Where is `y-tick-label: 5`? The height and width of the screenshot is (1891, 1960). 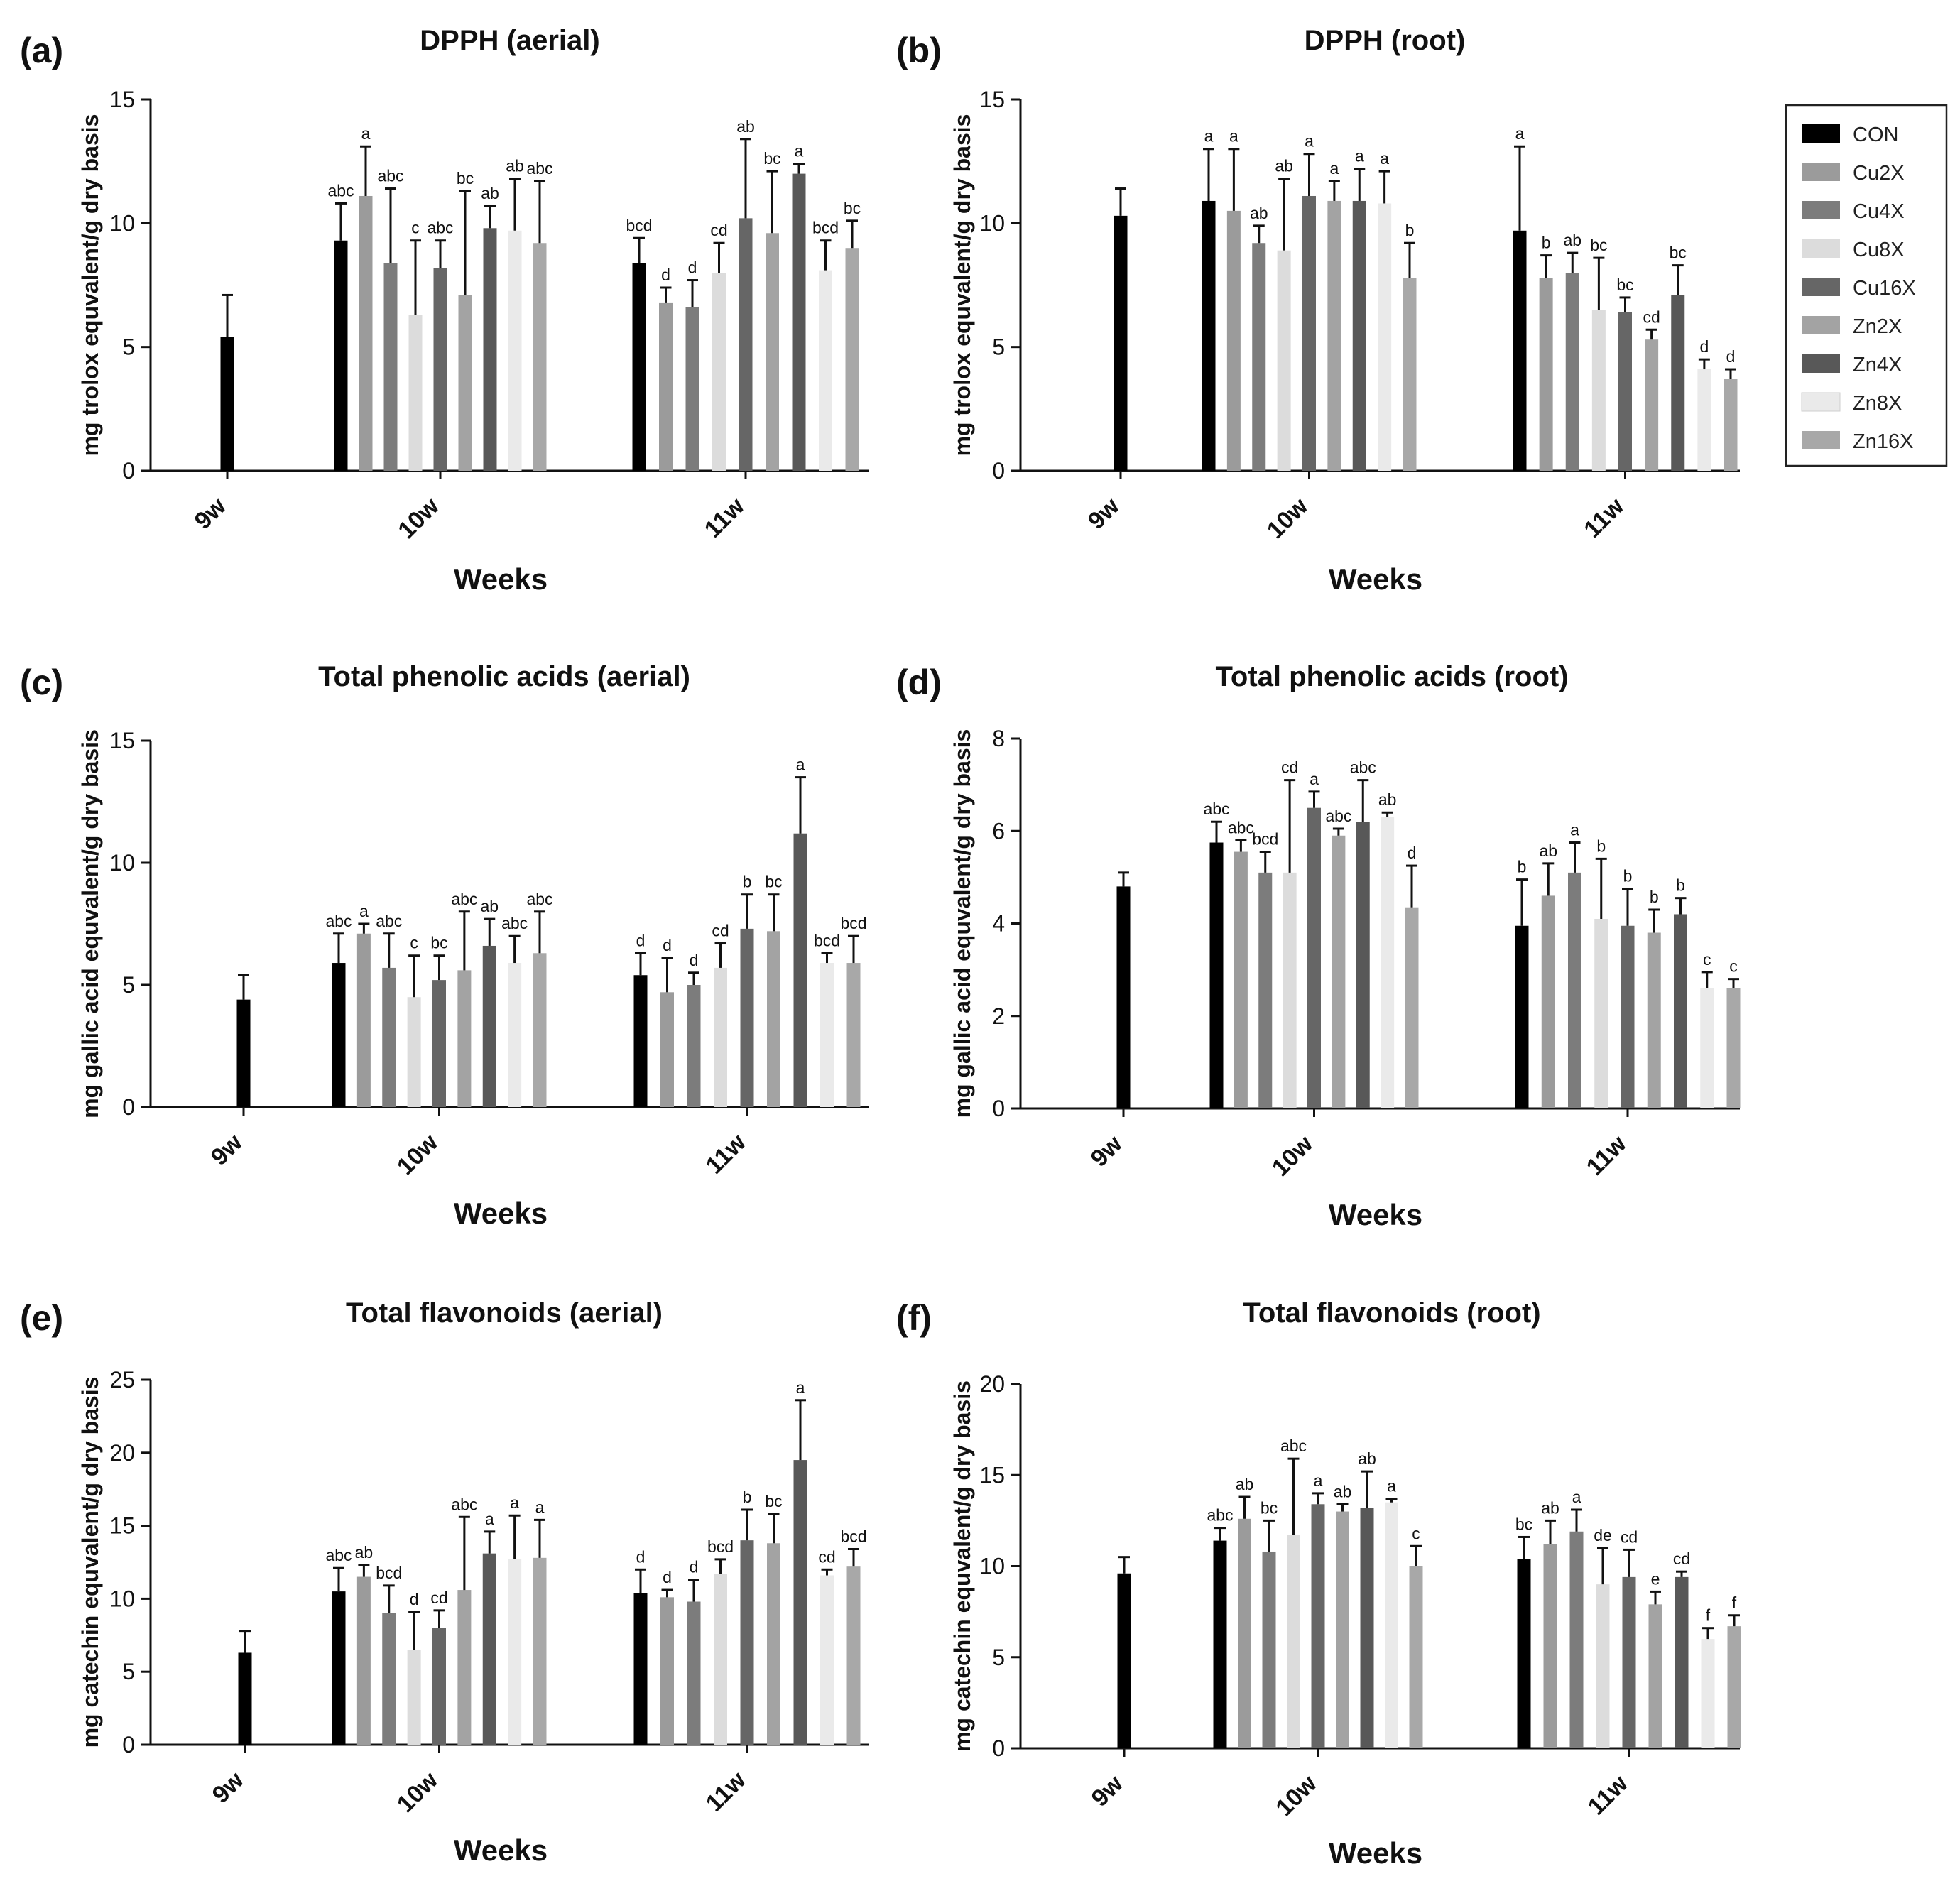
y-tick-label: 5 is located at coordinates (129, 347).